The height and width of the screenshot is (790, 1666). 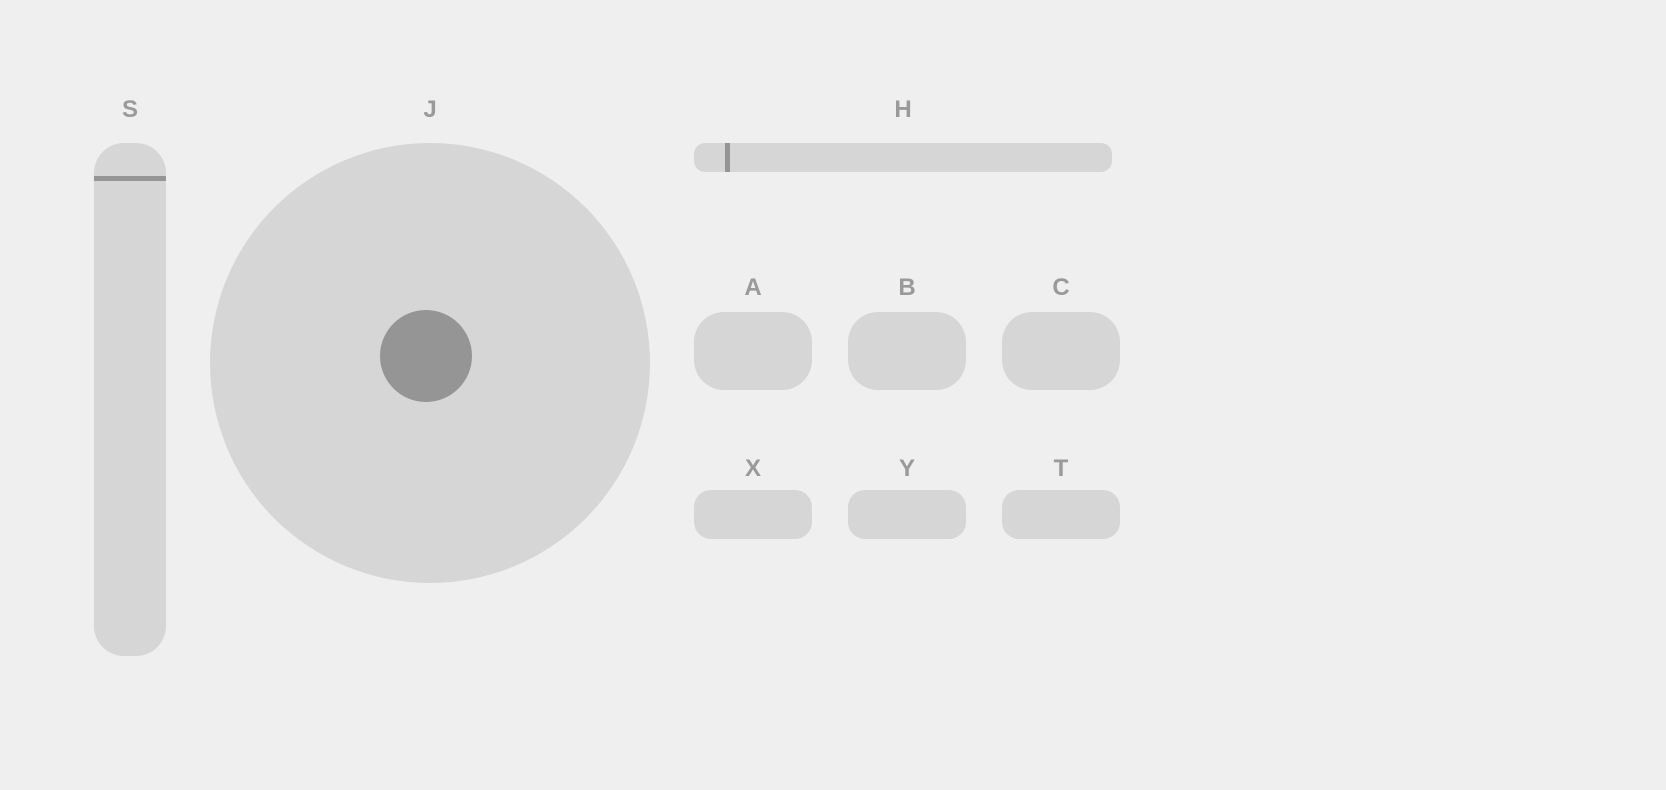 I want to click on button-y-label: Y, so click(x=906, y=468).